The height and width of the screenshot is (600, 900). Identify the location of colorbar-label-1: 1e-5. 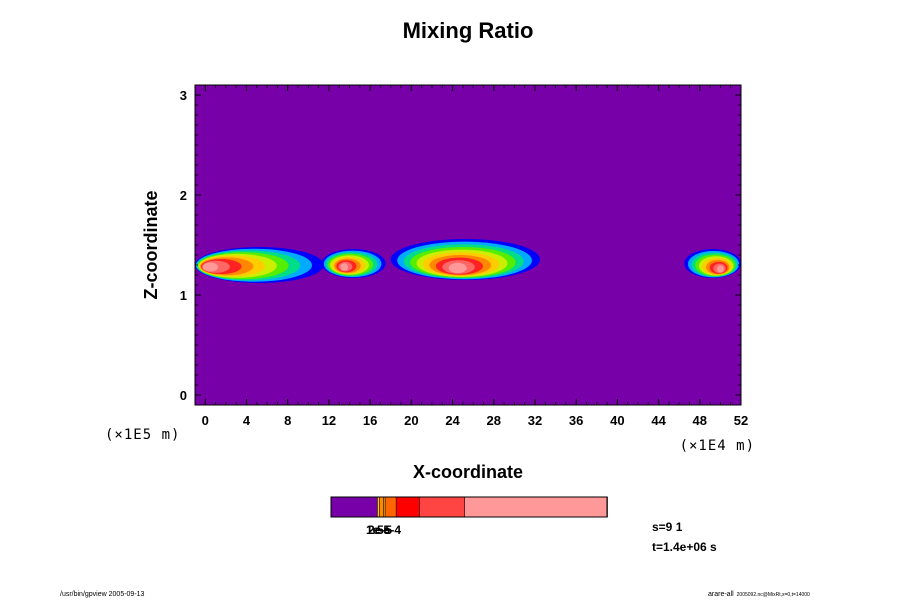
(378, 530).